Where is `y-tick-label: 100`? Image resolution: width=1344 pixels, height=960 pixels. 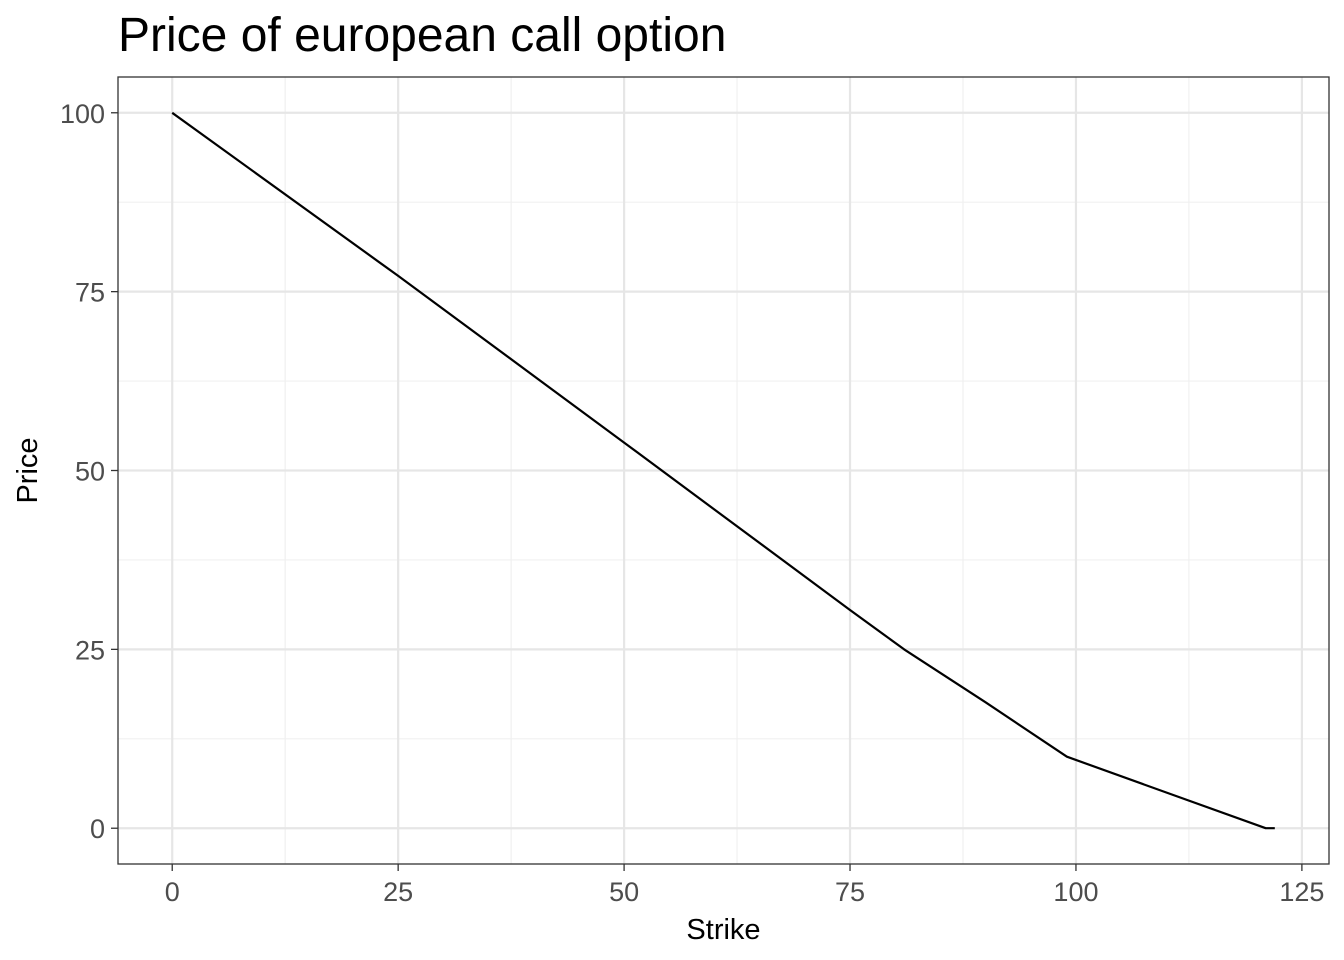
y-tick-label: 100 is located at coordinates (82, 114).